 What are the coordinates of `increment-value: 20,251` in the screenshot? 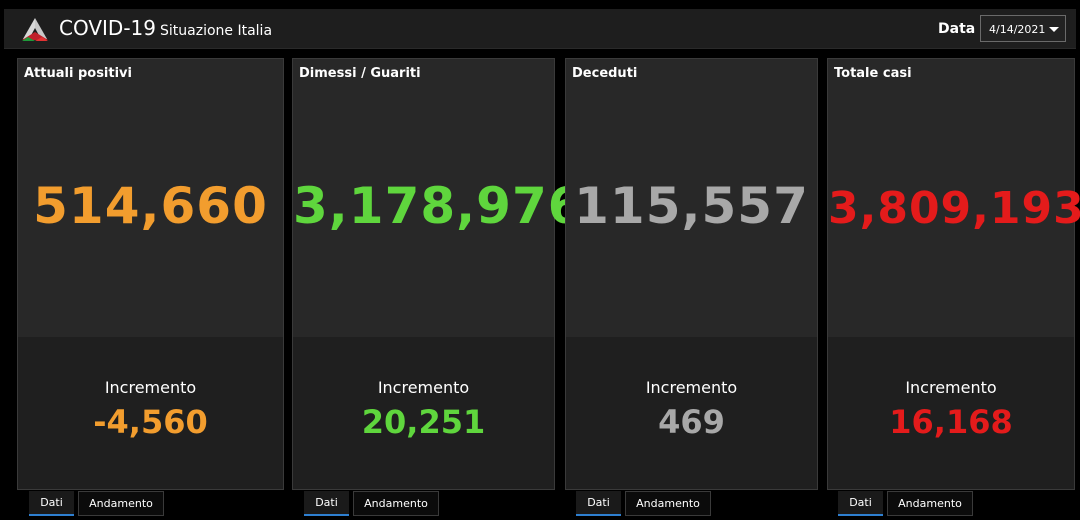 It's located at (423, 422).